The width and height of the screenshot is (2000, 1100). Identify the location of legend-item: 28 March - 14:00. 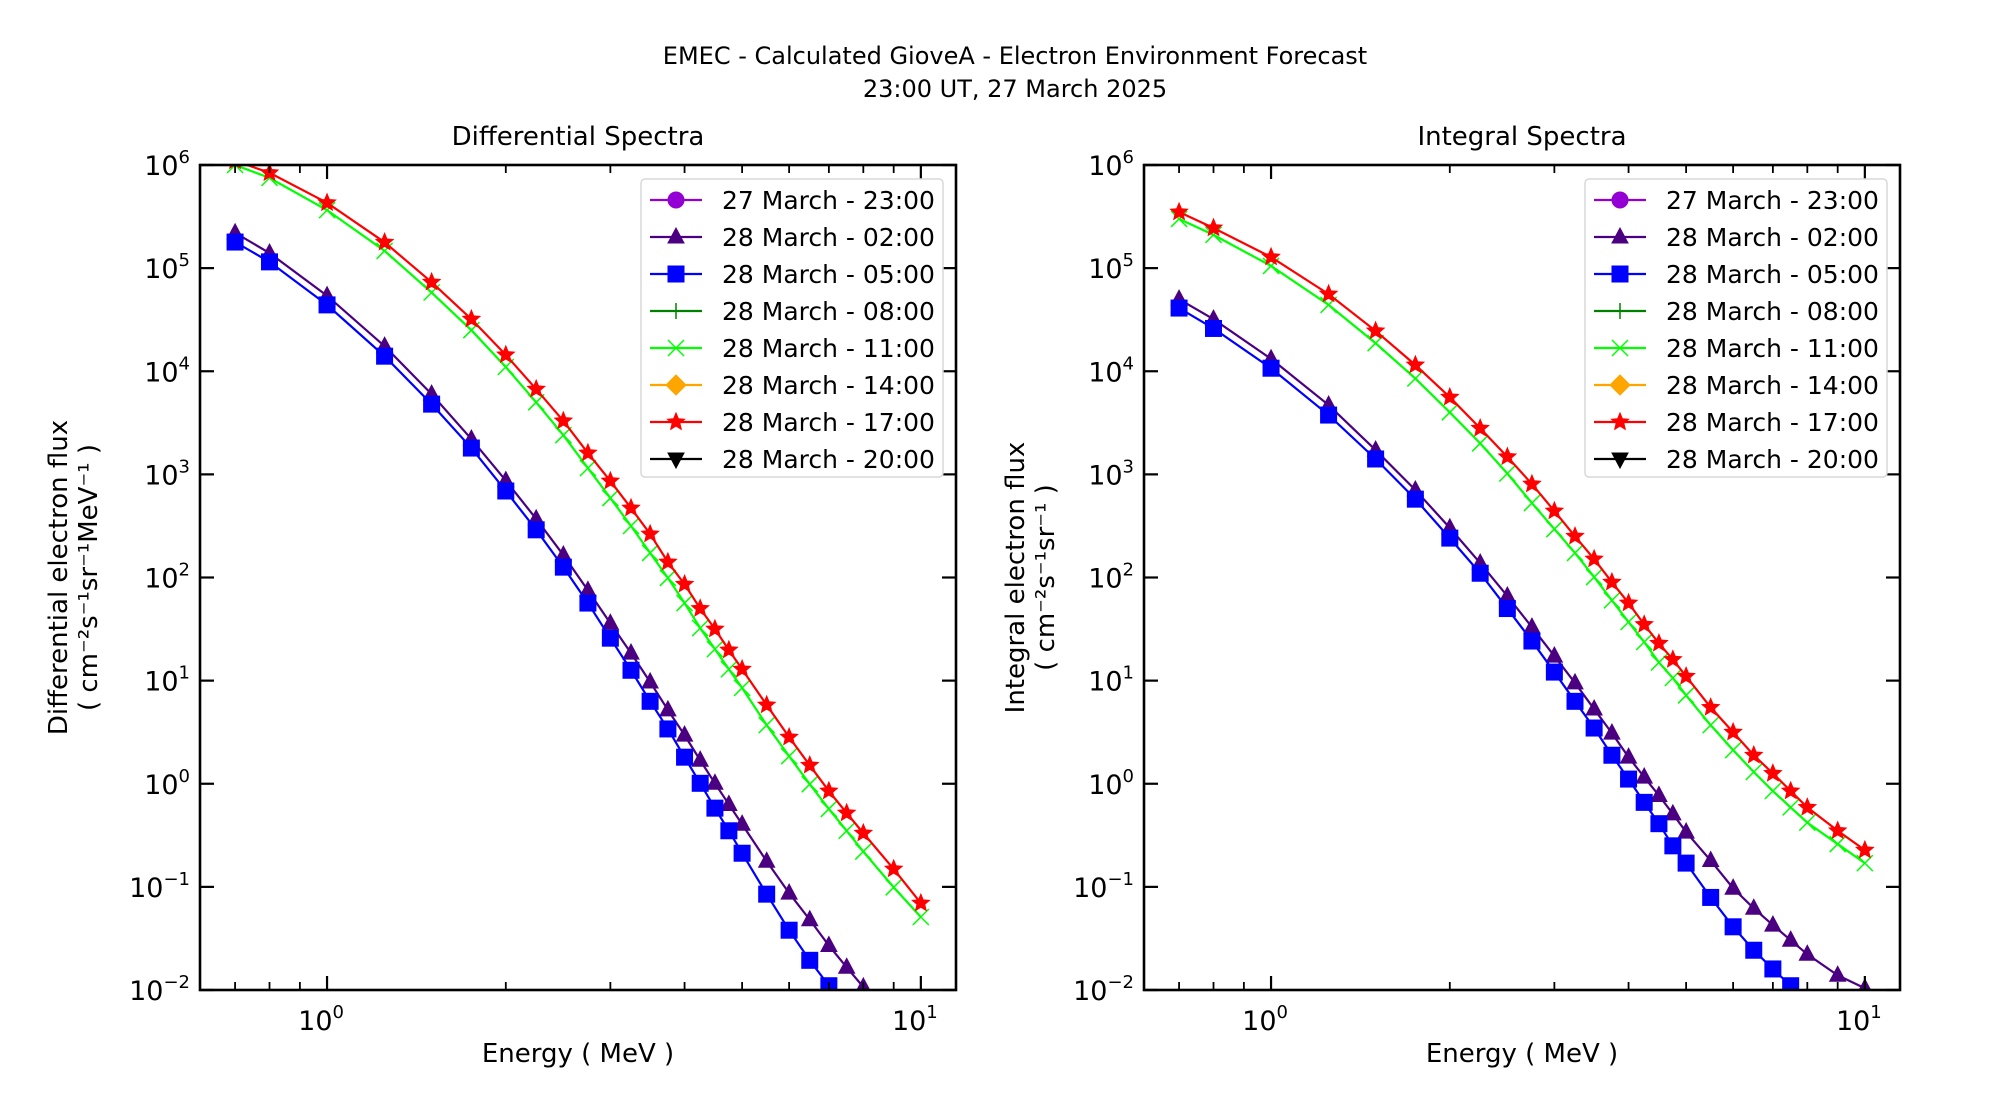
(792, 385).